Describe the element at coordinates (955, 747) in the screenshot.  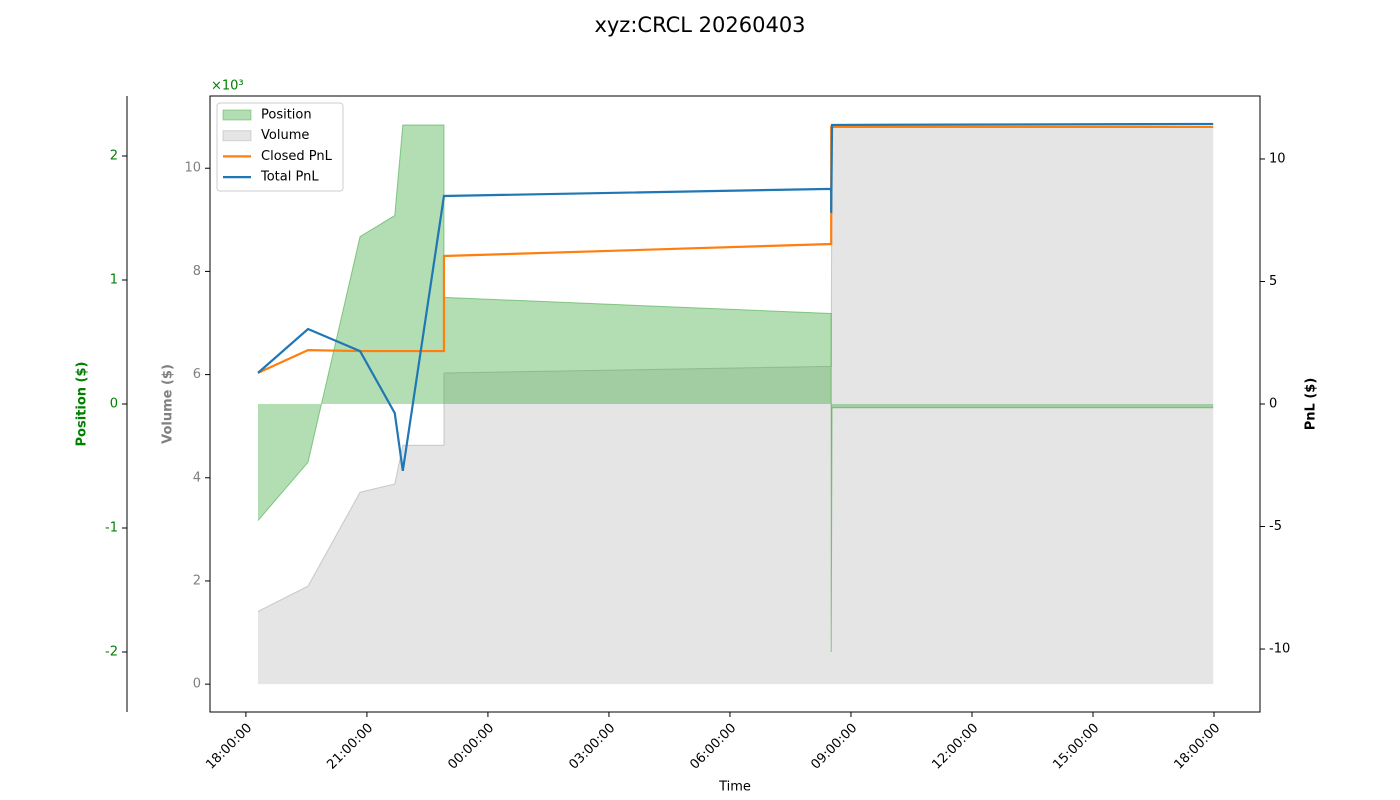
I see `x-tick-label: 12:00:00` at that location.